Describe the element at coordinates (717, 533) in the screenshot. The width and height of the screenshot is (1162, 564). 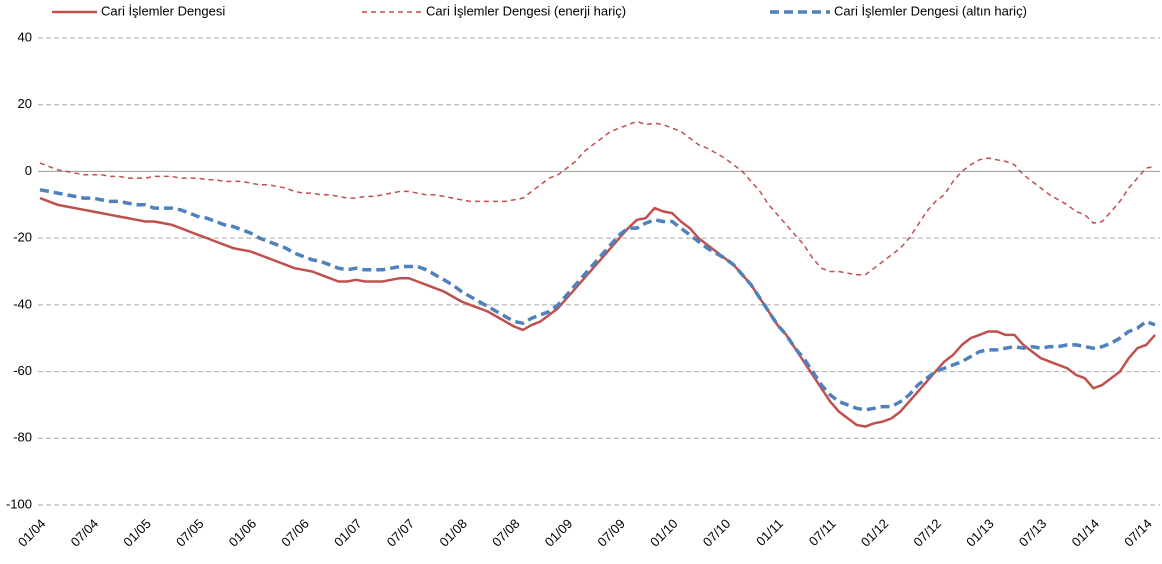
I see `x-tick-label: 07/10` at that location.